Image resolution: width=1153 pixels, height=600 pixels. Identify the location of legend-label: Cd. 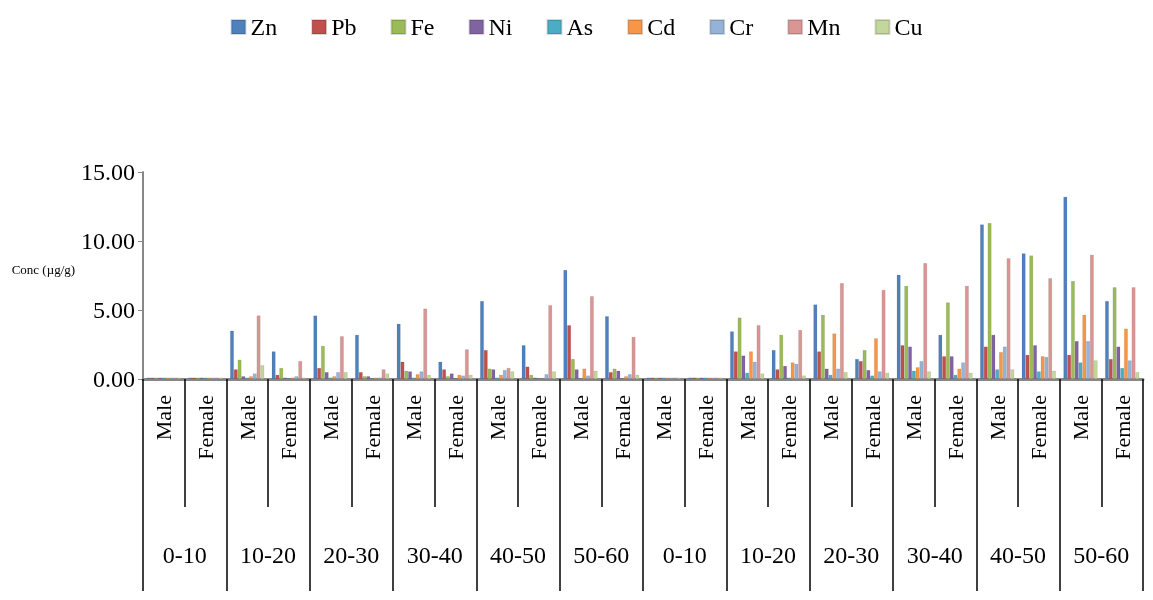
(661, 27).